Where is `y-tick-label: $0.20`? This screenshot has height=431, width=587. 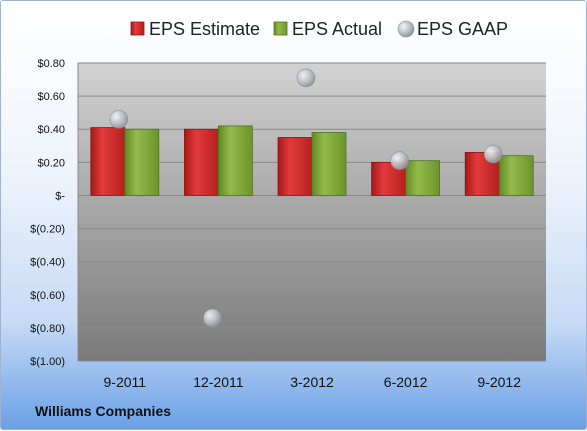 y-tick-label: $0.20 is located at coordinates (51, 163).